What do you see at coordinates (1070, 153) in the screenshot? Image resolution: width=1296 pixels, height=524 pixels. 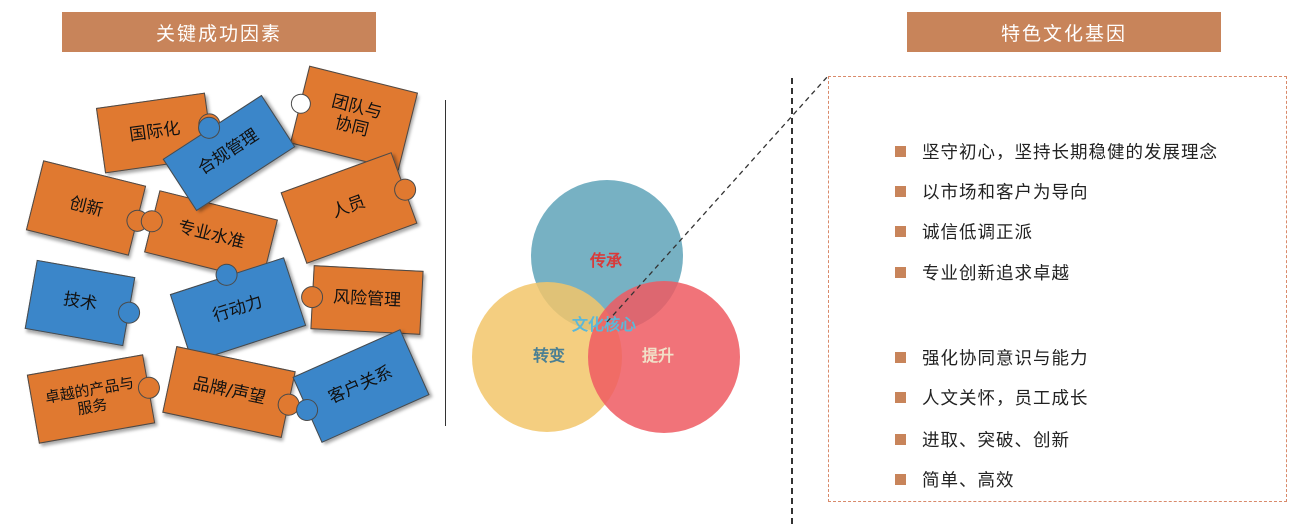 I see `value-text: 坚守初心，坚持长期稳健的发展理念` at bounding box center [1070, 153].